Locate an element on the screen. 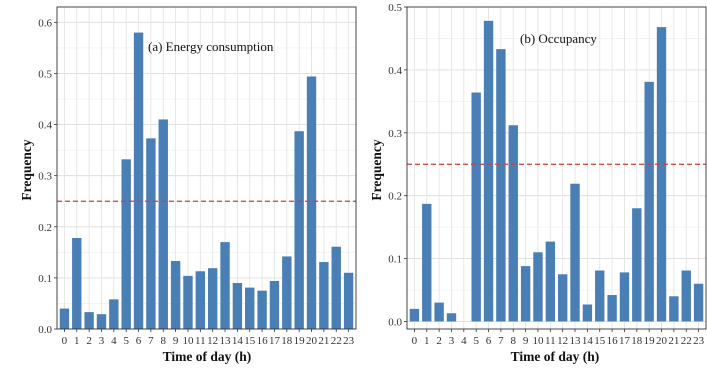  panel-a-x-tick-label: 13 is located at coordinates (226, 341).